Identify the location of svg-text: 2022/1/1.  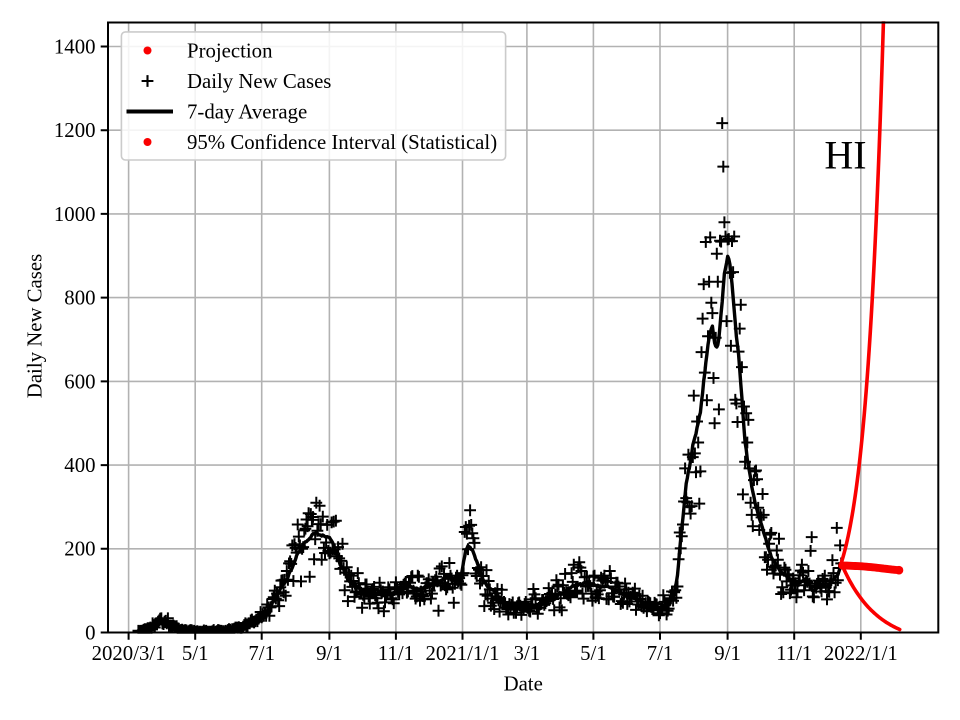
(861, 653).